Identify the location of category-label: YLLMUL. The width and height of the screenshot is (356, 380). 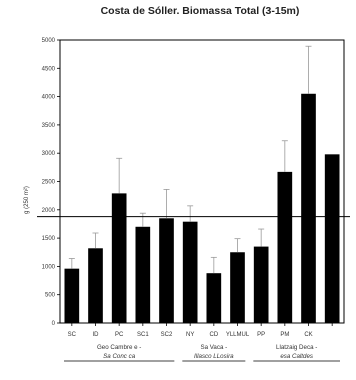
(238, 335).